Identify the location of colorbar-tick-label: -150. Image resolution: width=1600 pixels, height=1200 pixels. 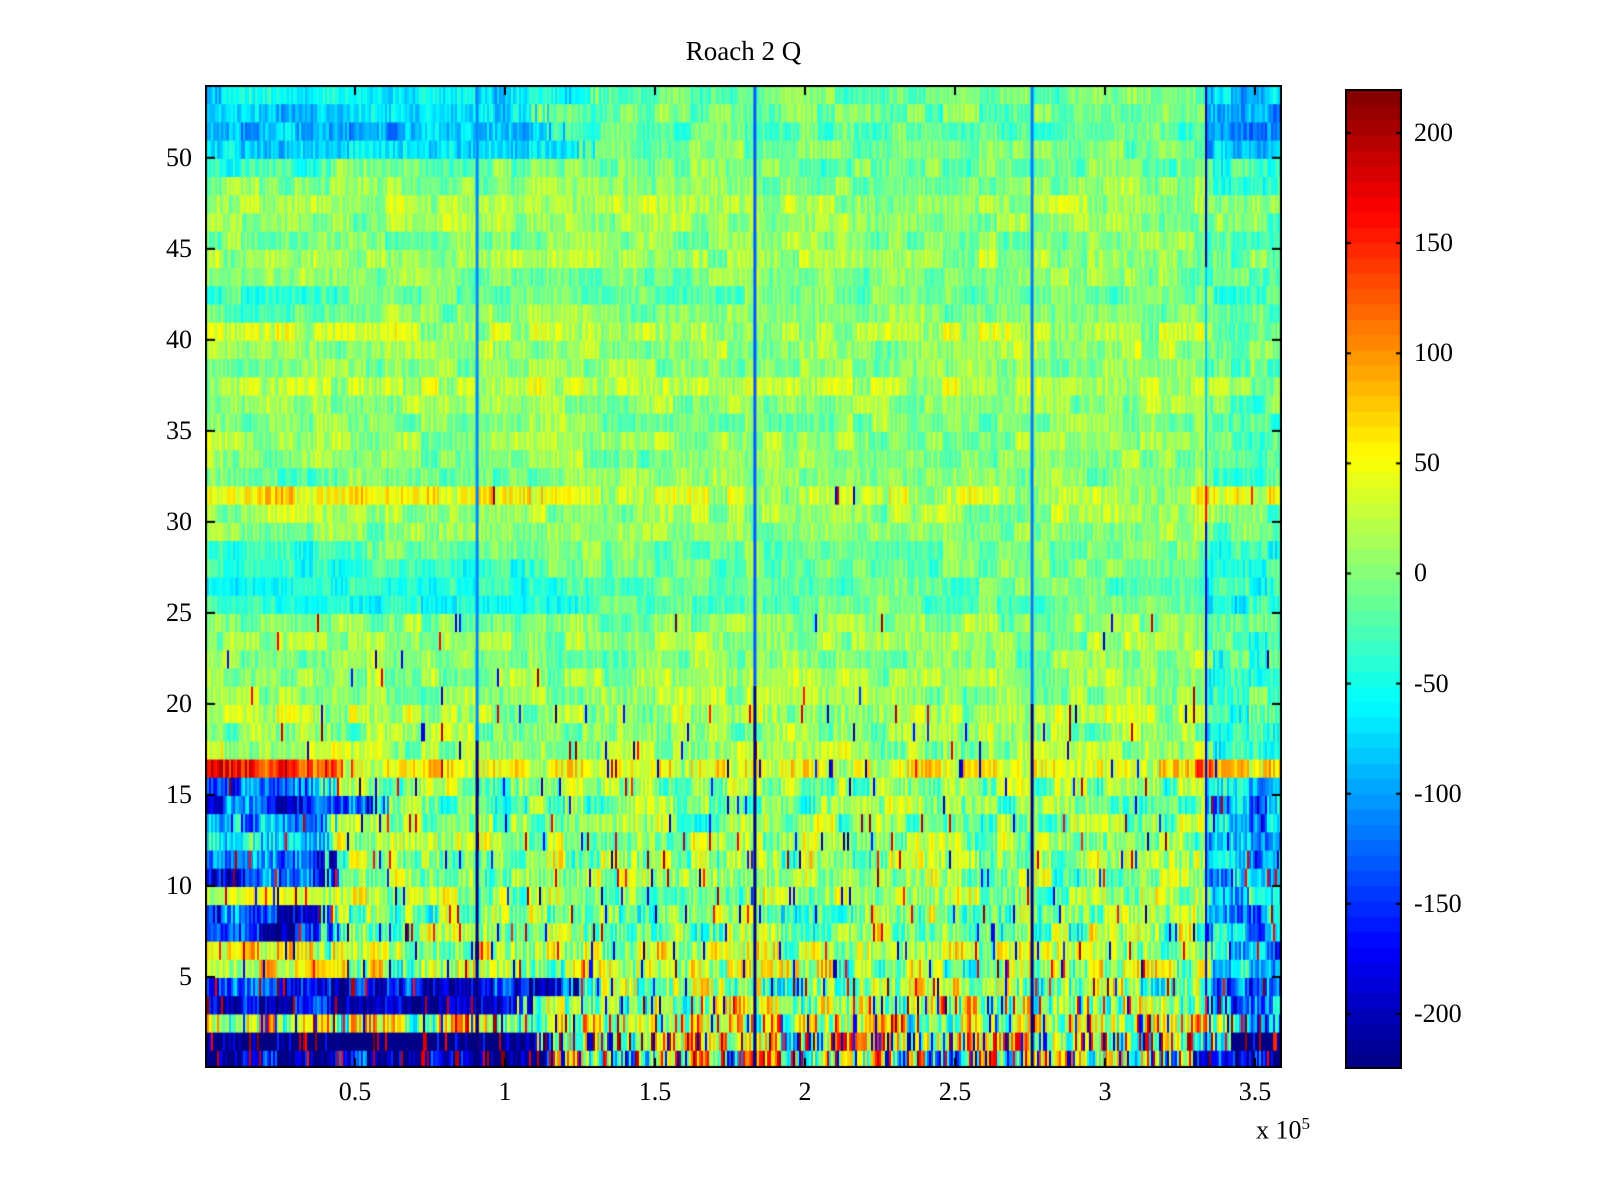
(1438, 903).